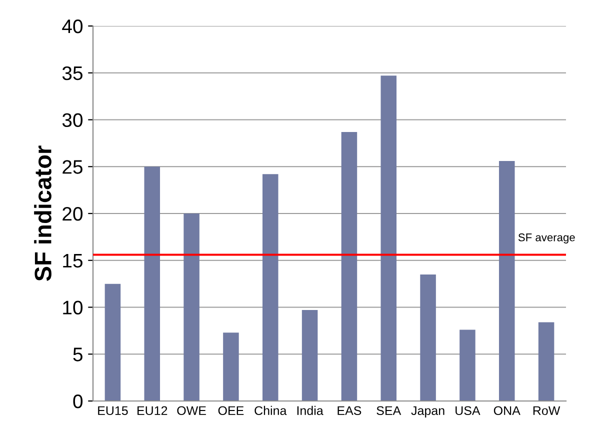  I want to click on x-tick-label: OWE, so click(191, 411).